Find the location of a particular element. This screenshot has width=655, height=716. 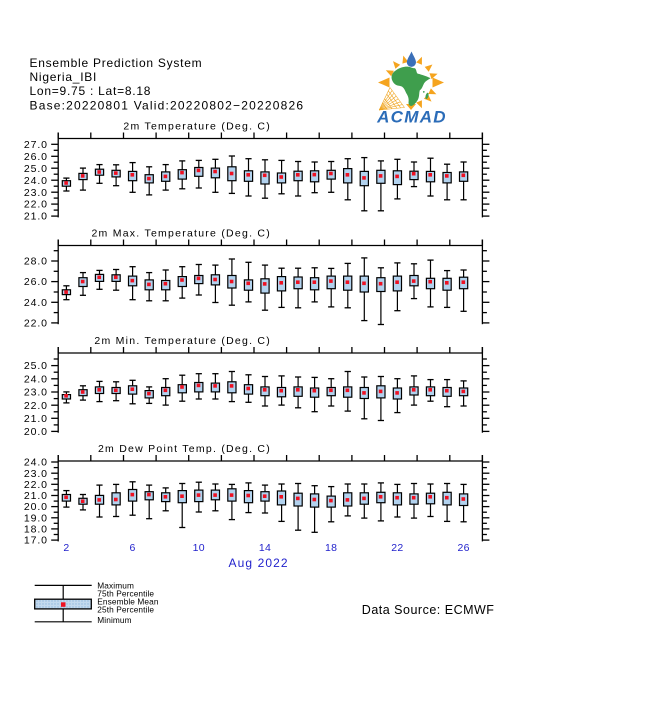

svg-text: 14 is located at coordinates (265, 548).